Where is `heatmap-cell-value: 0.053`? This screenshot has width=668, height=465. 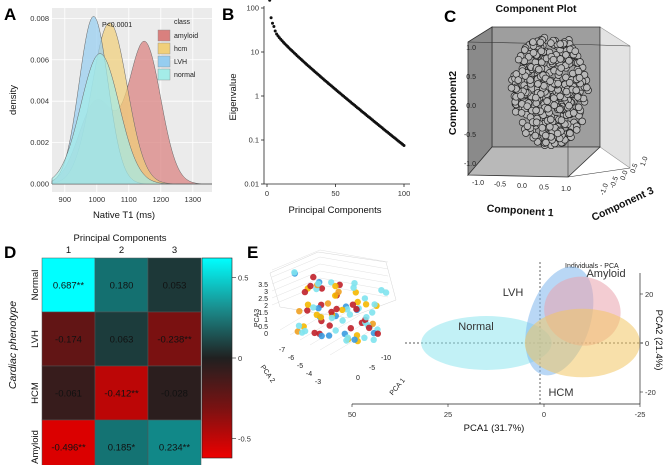
heatmap-cell-value: 0.053 is located at coordinates (175, 286).